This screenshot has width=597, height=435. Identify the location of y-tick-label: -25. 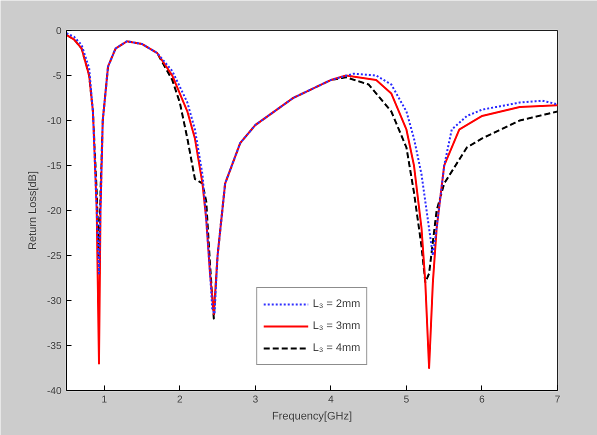
(54, 256).